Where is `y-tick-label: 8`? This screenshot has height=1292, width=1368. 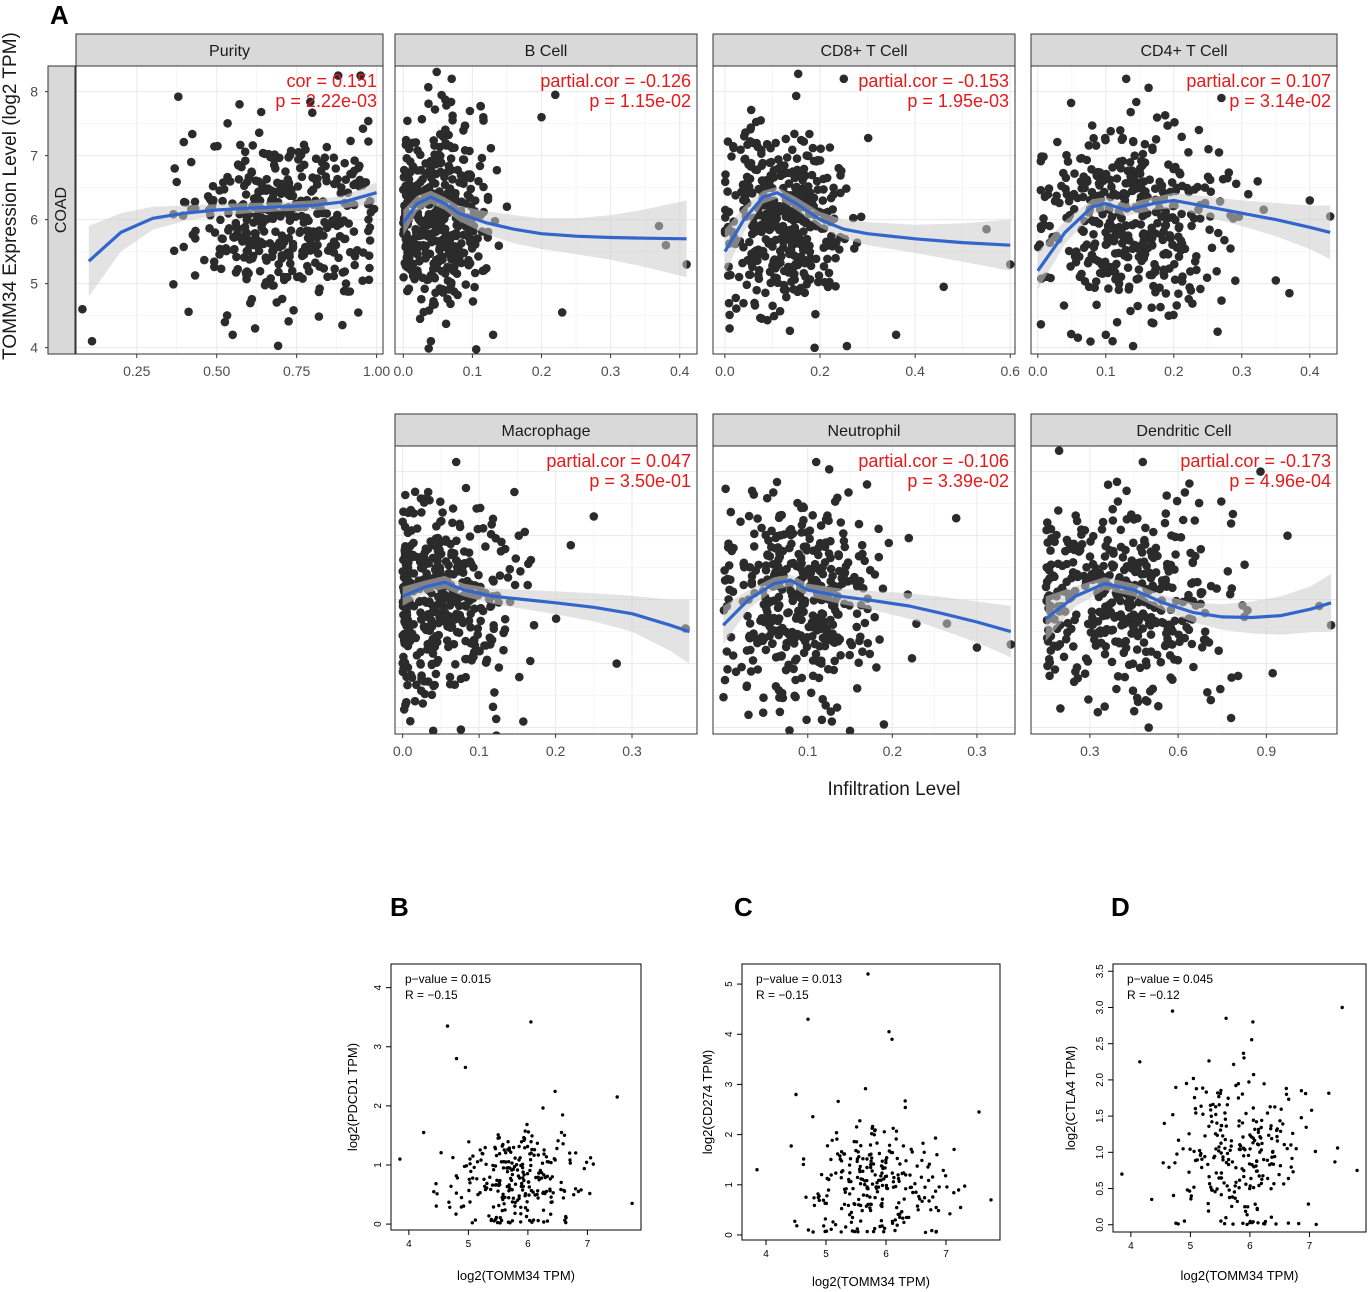
y-tick-label: 8 is located at coordinates (34, 92).